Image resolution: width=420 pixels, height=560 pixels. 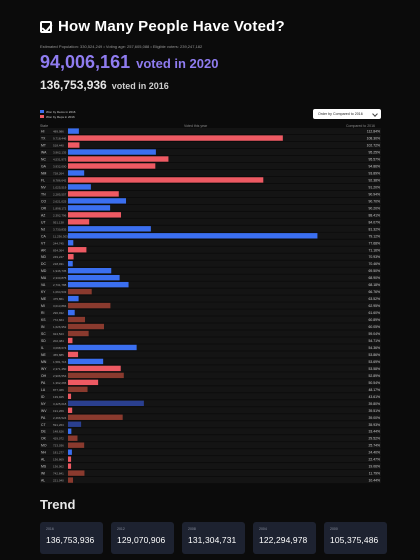 I want to click on legend-item-reps: Won by Reps in 2016, so click(x=57, y=116).